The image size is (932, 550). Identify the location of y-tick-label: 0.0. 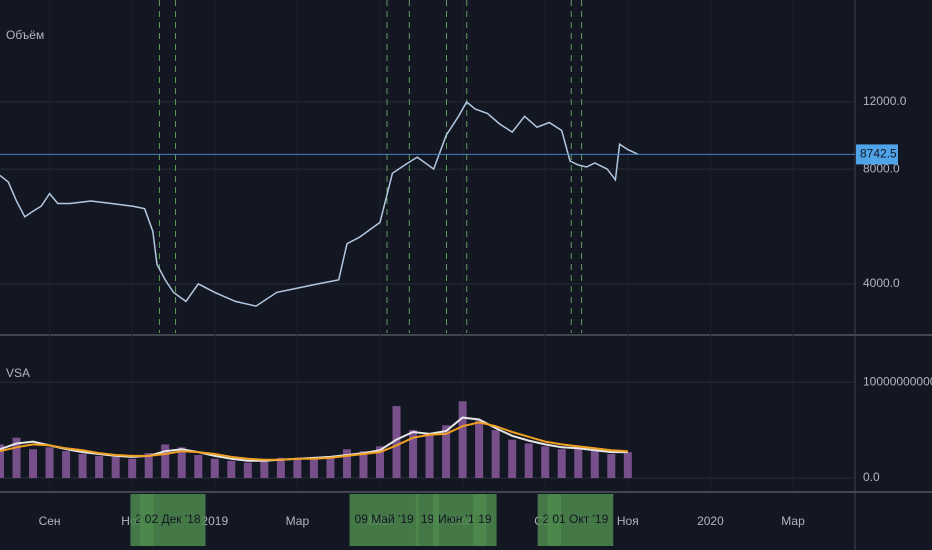
(871, 477).